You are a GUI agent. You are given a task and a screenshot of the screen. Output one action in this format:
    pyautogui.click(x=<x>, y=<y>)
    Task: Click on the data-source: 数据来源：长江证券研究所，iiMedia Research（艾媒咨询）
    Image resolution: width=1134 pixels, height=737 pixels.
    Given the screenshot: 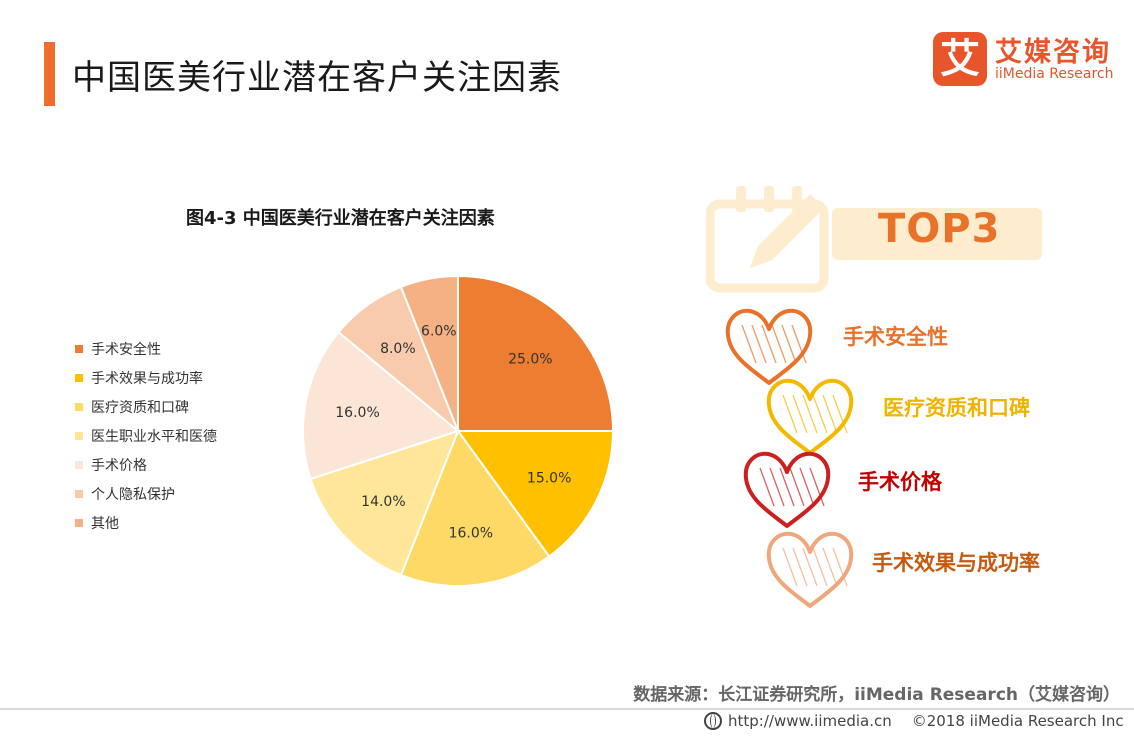 What is the action you would take?
    pyautogui.click(x=876, y=692)
    